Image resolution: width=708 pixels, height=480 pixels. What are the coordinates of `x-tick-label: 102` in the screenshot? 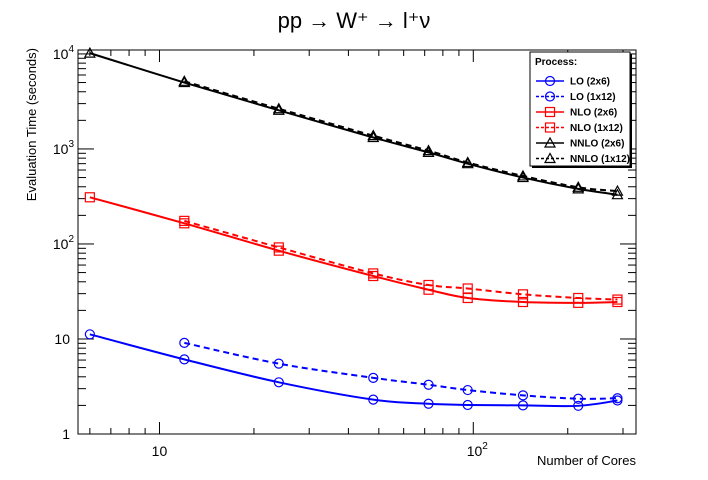 It's located at (478, 450).